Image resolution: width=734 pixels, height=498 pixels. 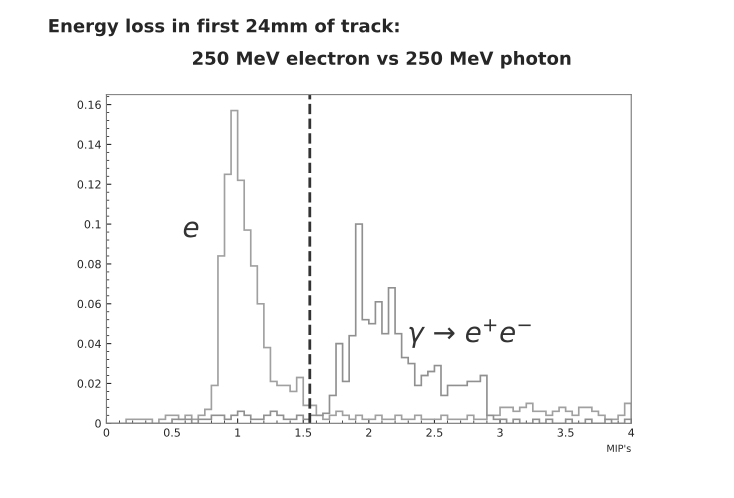 What do you see at coordinates (89, 104) in the screenshot?
I see `y-tick-label: 0.16` at bounding box center [89, 104].